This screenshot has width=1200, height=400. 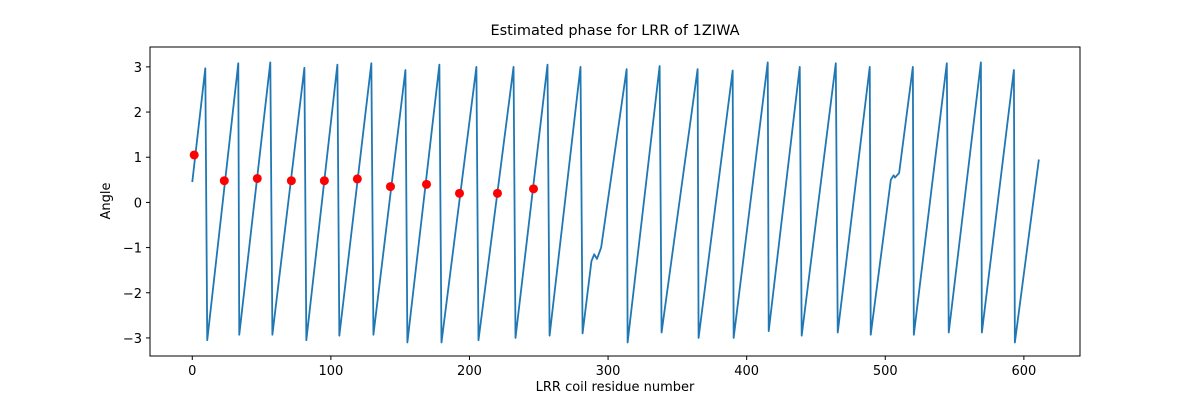 I want to click on x-tick-label: 200, so click(x=469, y=371).